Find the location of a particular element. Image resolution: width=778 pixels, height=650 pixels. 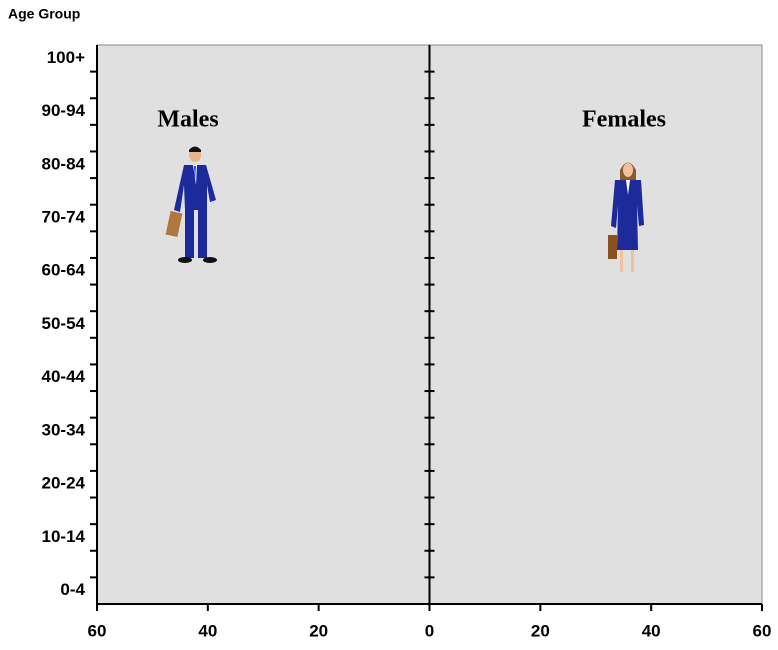

y-tick-label: 30-34 is located at coordinates (64, 429).